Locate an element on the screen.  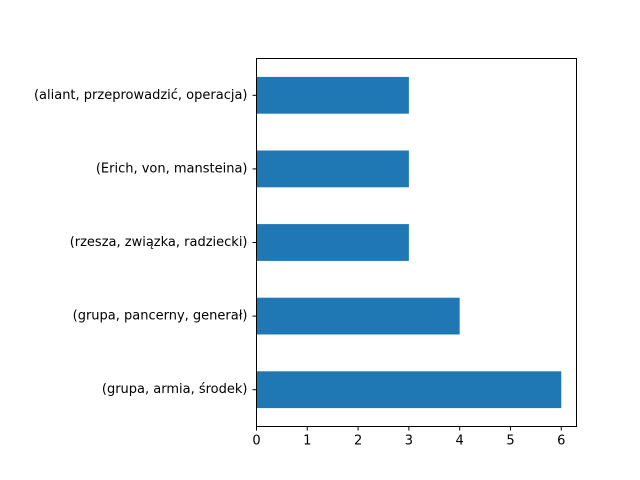
x-axis: 0 1 2 3 4 5 6 is located at coordinates (408, 437).